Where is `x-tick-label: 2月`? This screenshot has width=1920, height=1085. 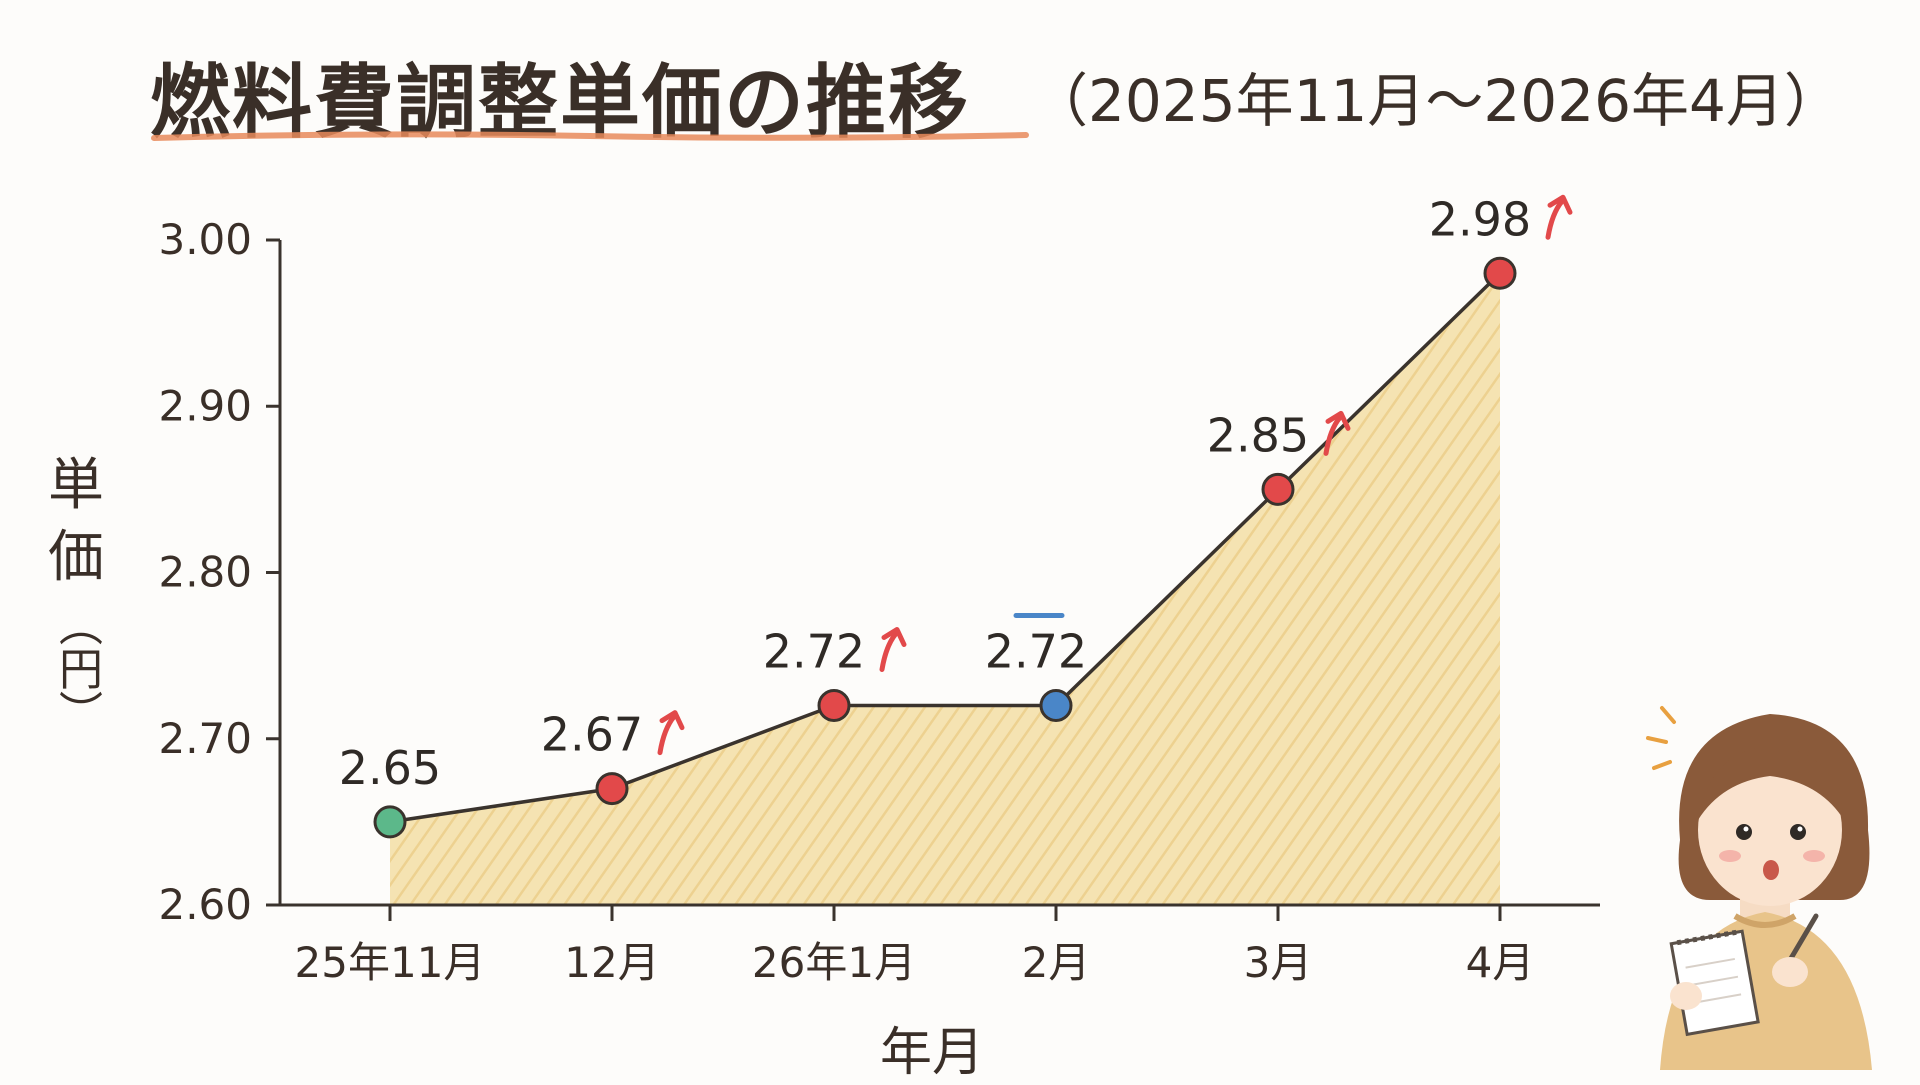
x-tick-label: 2月 is located at coordinates (1056, 962).